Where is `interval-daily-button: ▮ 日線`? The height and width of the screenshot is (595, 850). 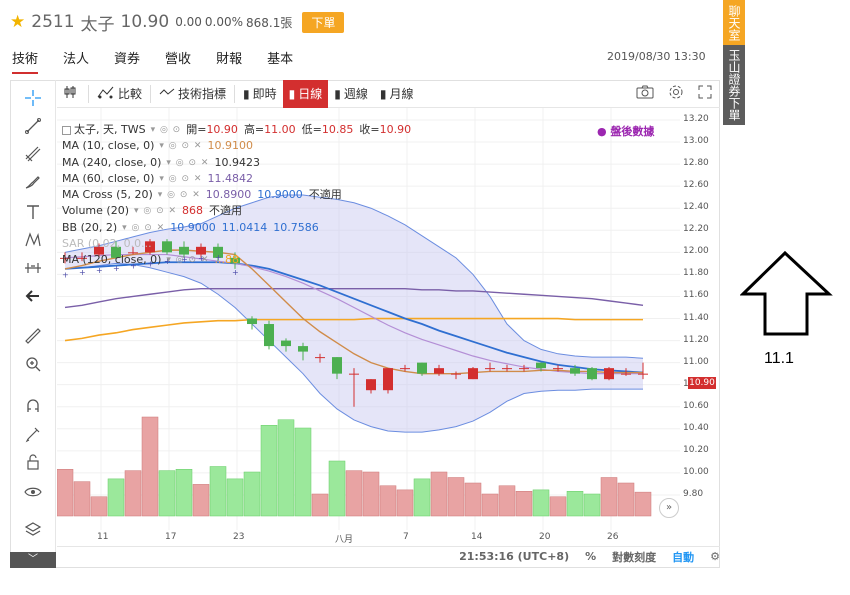 interval-daily-button: ▮ 日線 is located at coordinates (305, 93).